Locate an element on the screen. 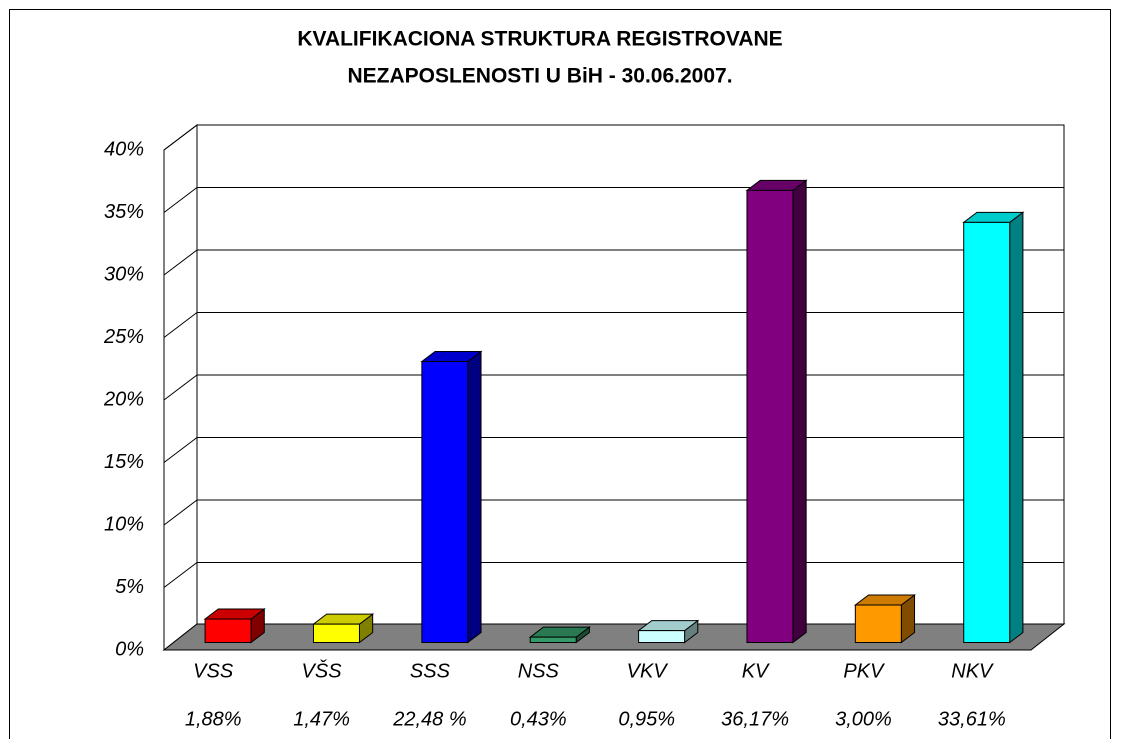 This screenshot has width=1121, height=739. y-tick-label: 0% is located at coordinates (129, 649).